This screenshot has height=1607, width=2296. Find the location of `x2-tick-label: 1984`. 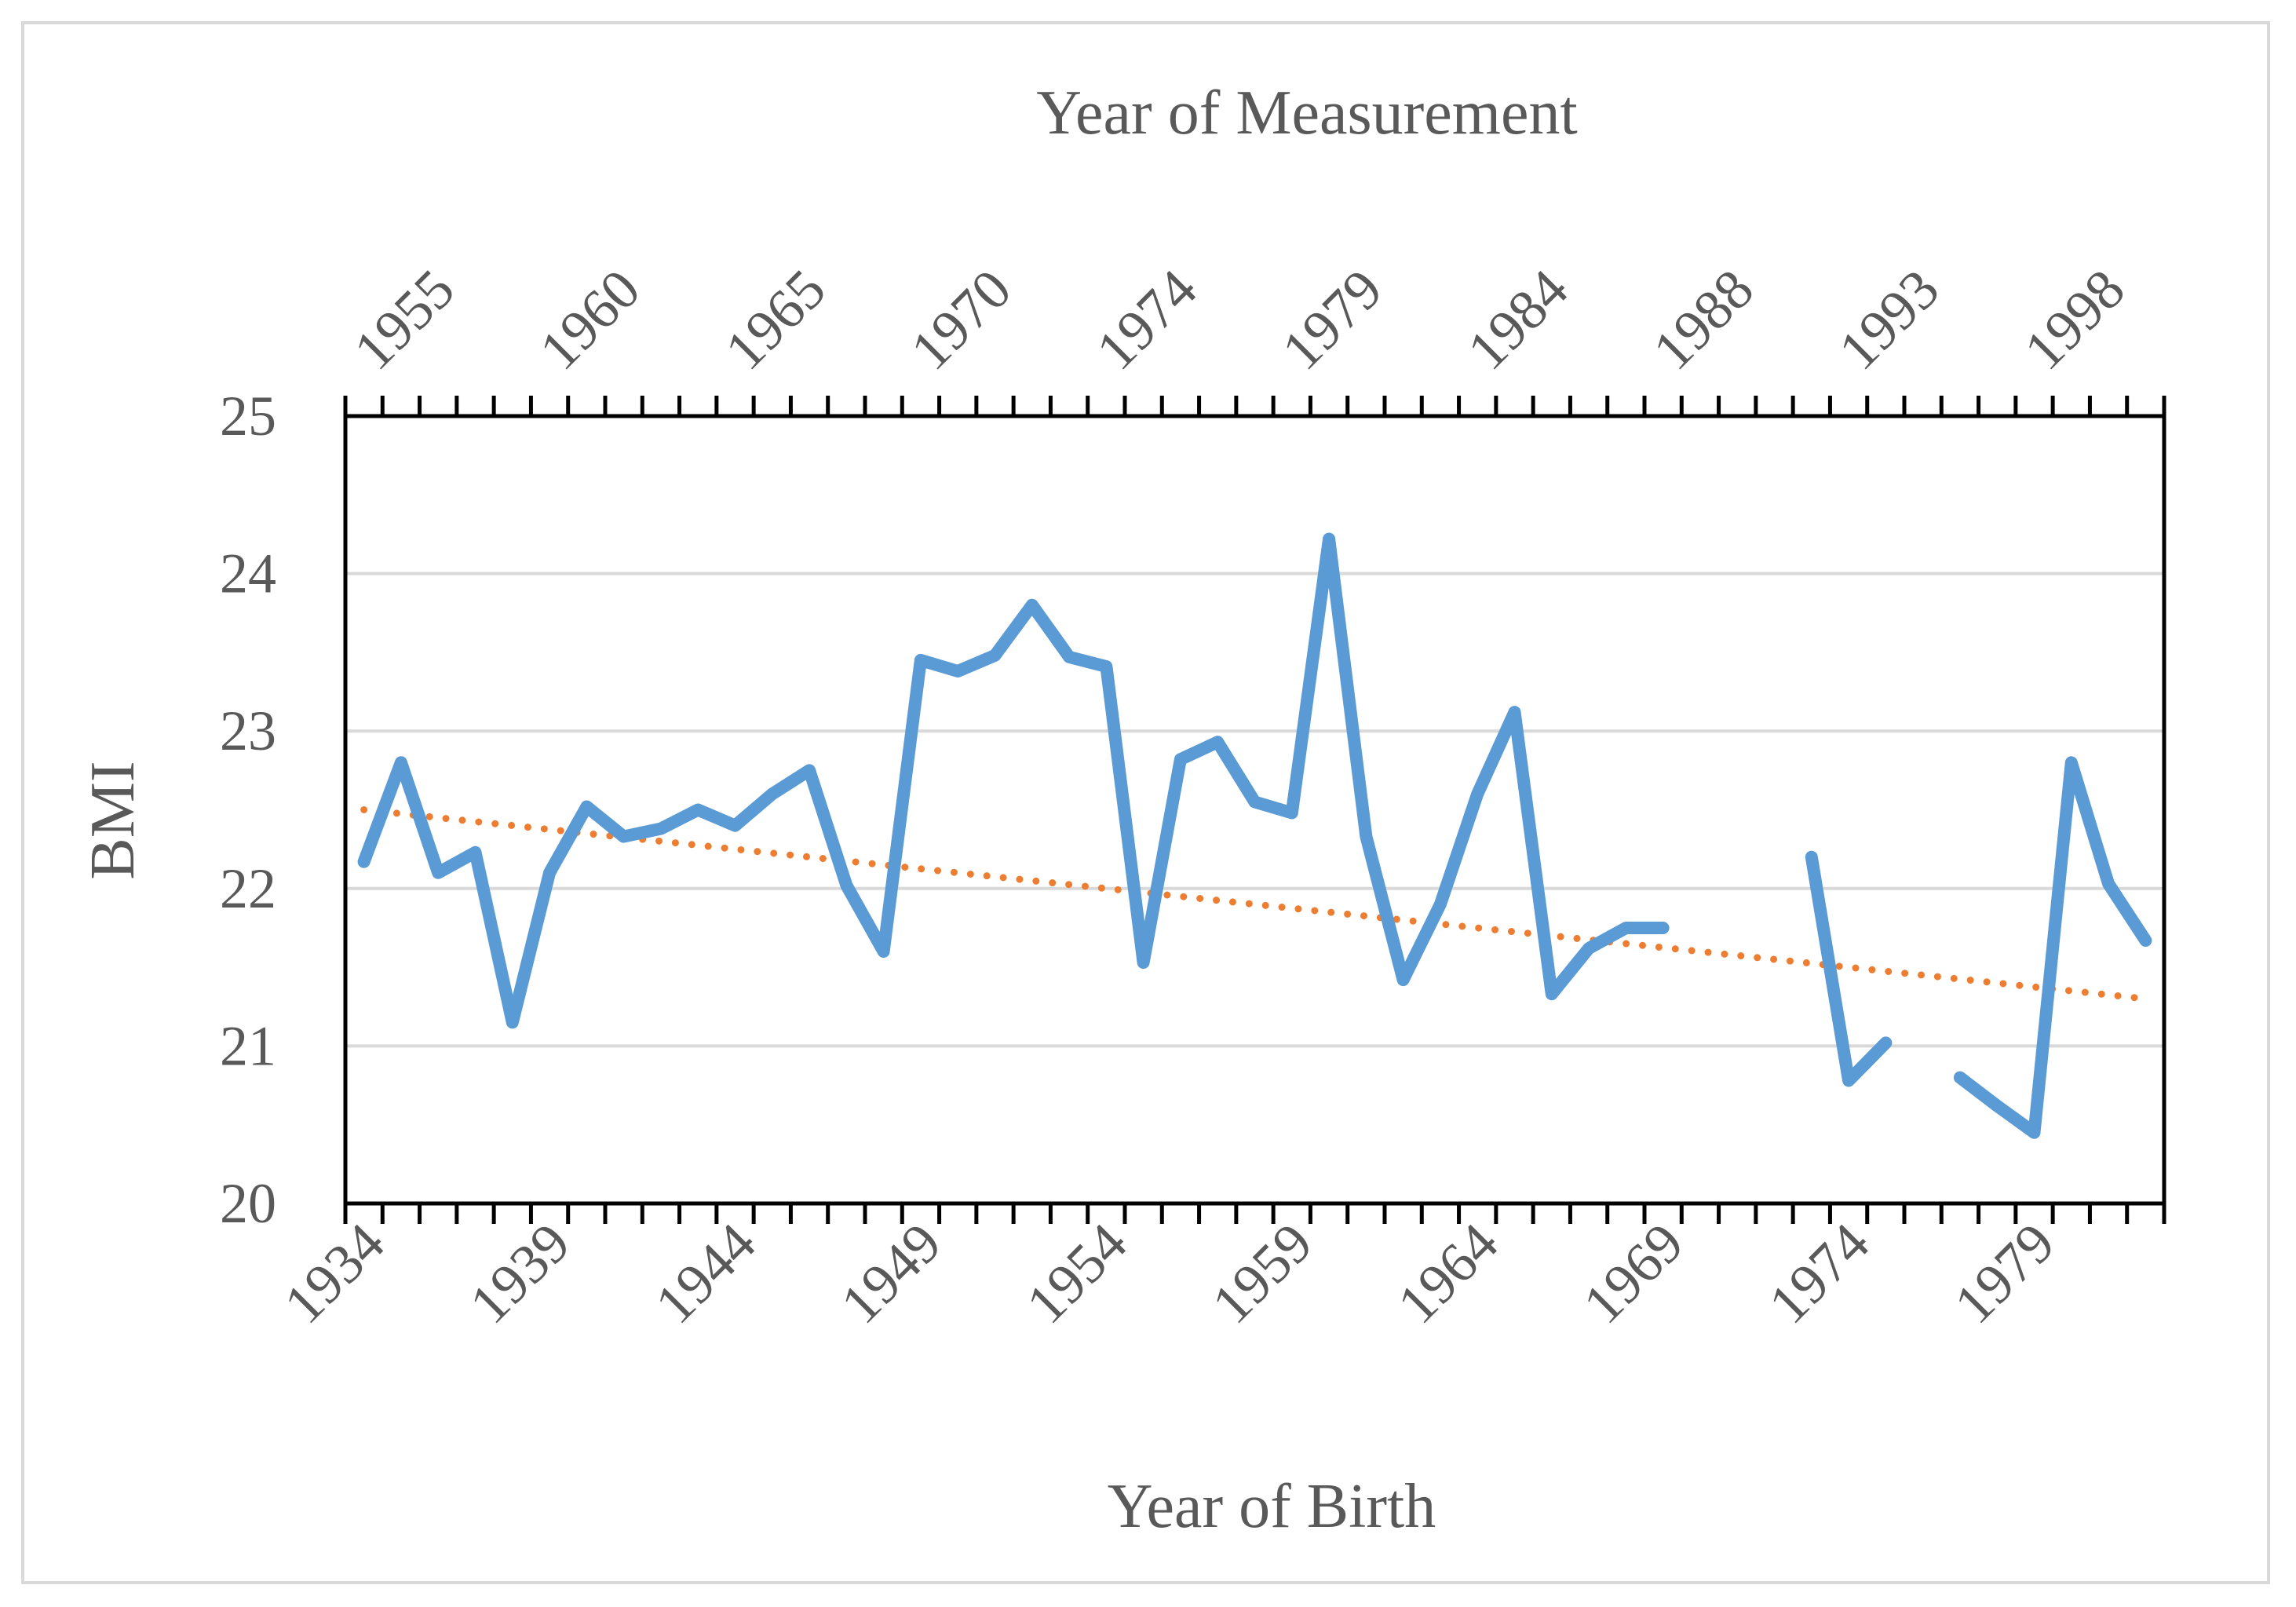

x2-tick-label: 1984 is located at coordinates (1517, 319).